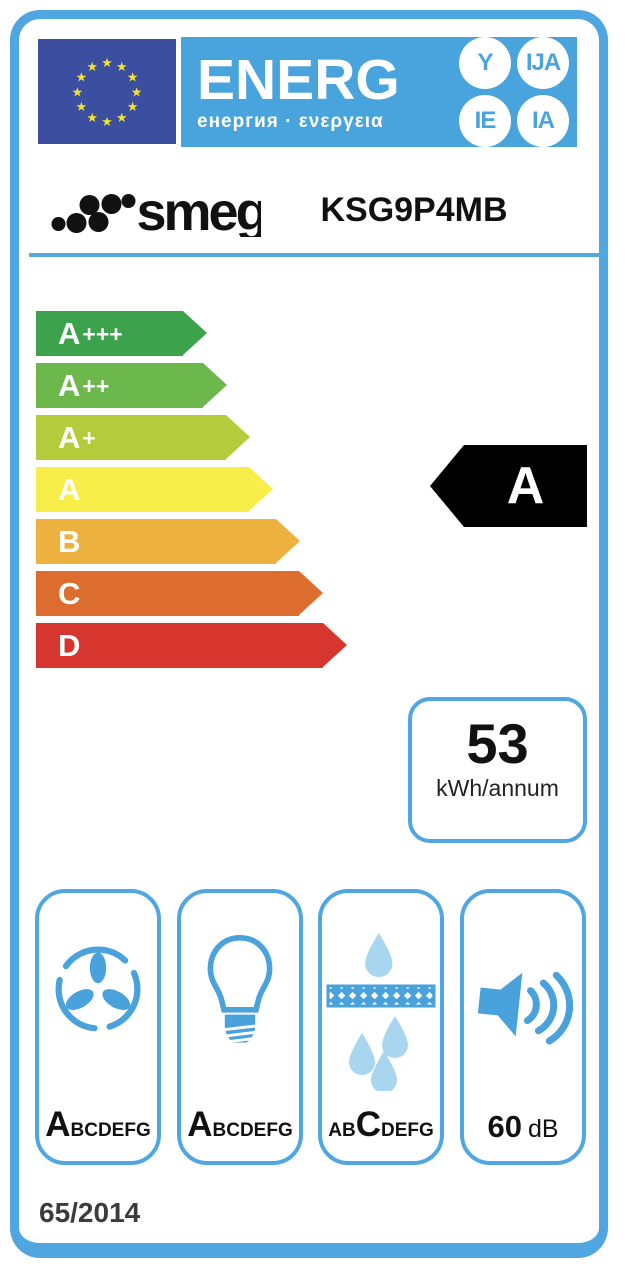 The width and height of the screenshot is (628, 1272). Describe the element at coordinates (447, 486) in the screenshot. I see `selected-class-arrow-tip` at that location.